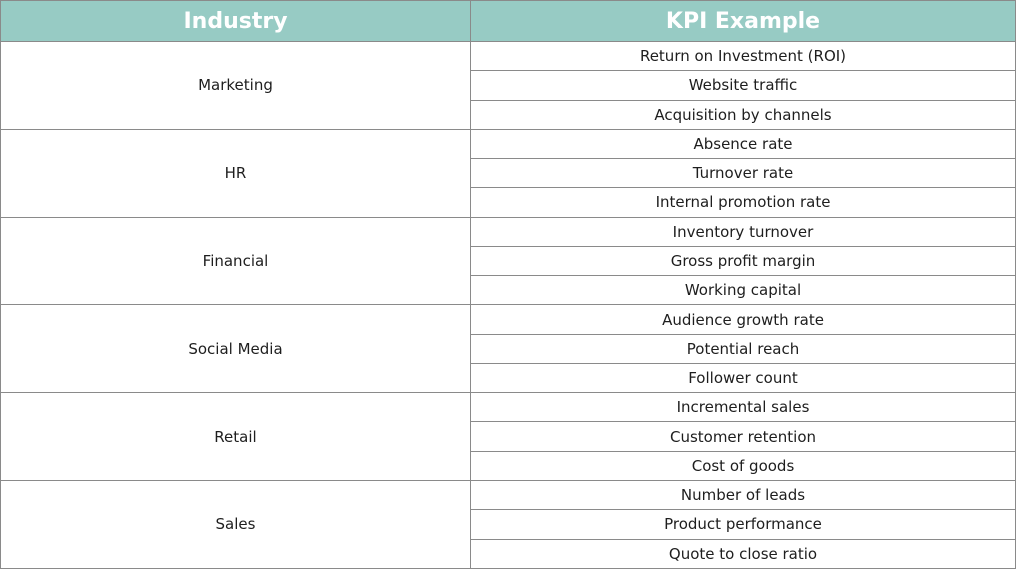  I want to click on table-row: Follower count, so click(508, 378).